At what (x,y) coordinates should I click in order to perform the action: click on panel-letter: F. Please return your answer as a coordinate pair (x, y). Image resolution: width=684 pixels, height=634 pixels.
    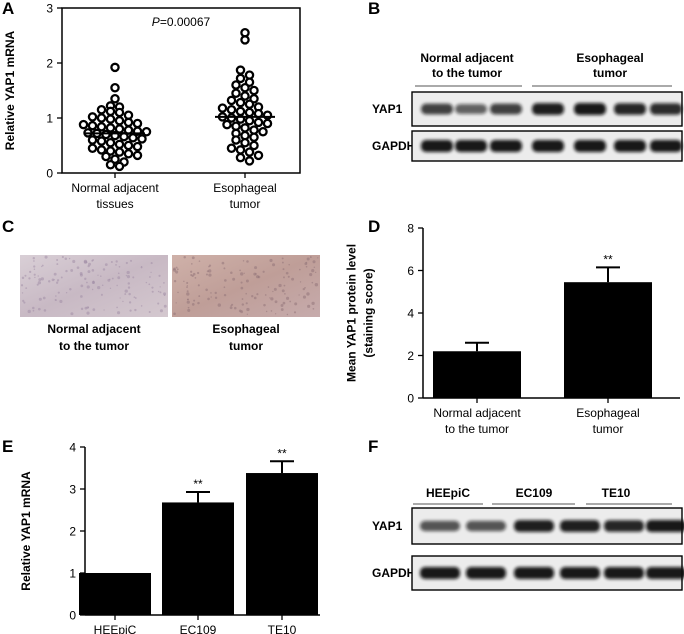
    Looking at the image, I should click on (373, 446).